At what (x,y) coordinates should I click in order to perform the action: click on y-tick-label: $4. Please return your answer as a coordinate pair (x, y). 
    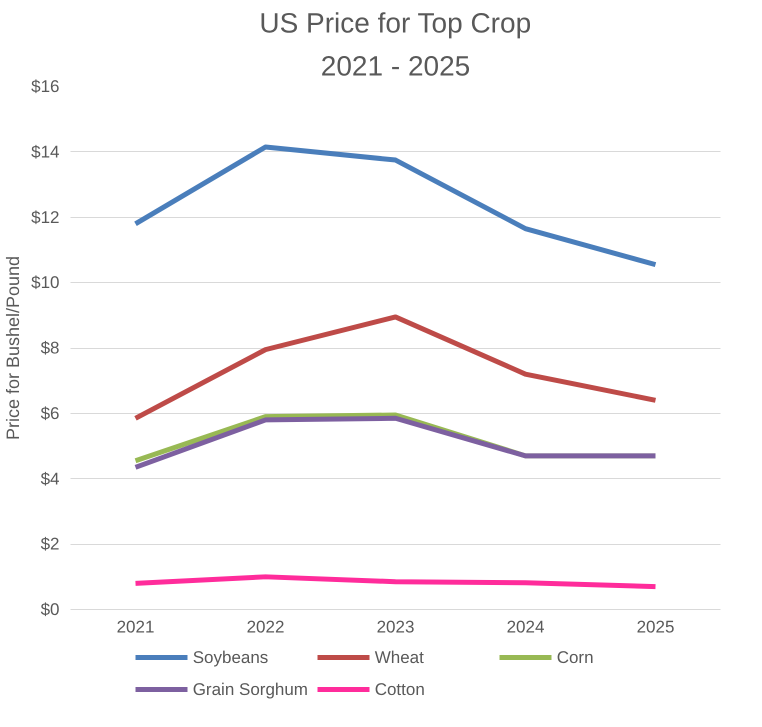
    Looking at the image, I should click on (50, 478).